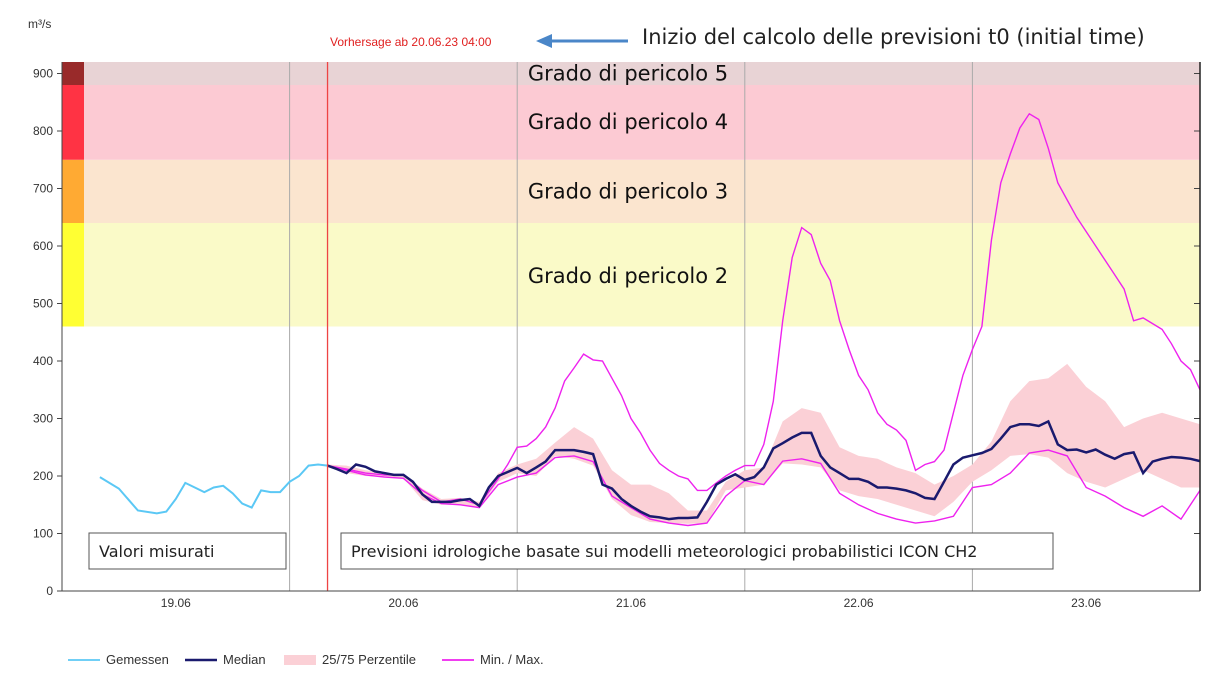 The image size is (1222, 682). I want to click on danger-band-label: Grado di pericolo 2, so click(628, 276).